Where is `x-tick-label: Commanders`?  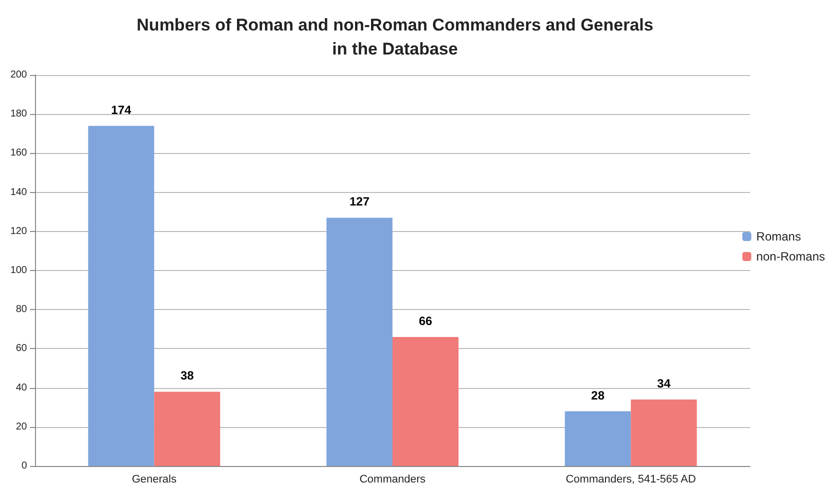
x-tick-label: Commanders is located at coordinates (392, 480).